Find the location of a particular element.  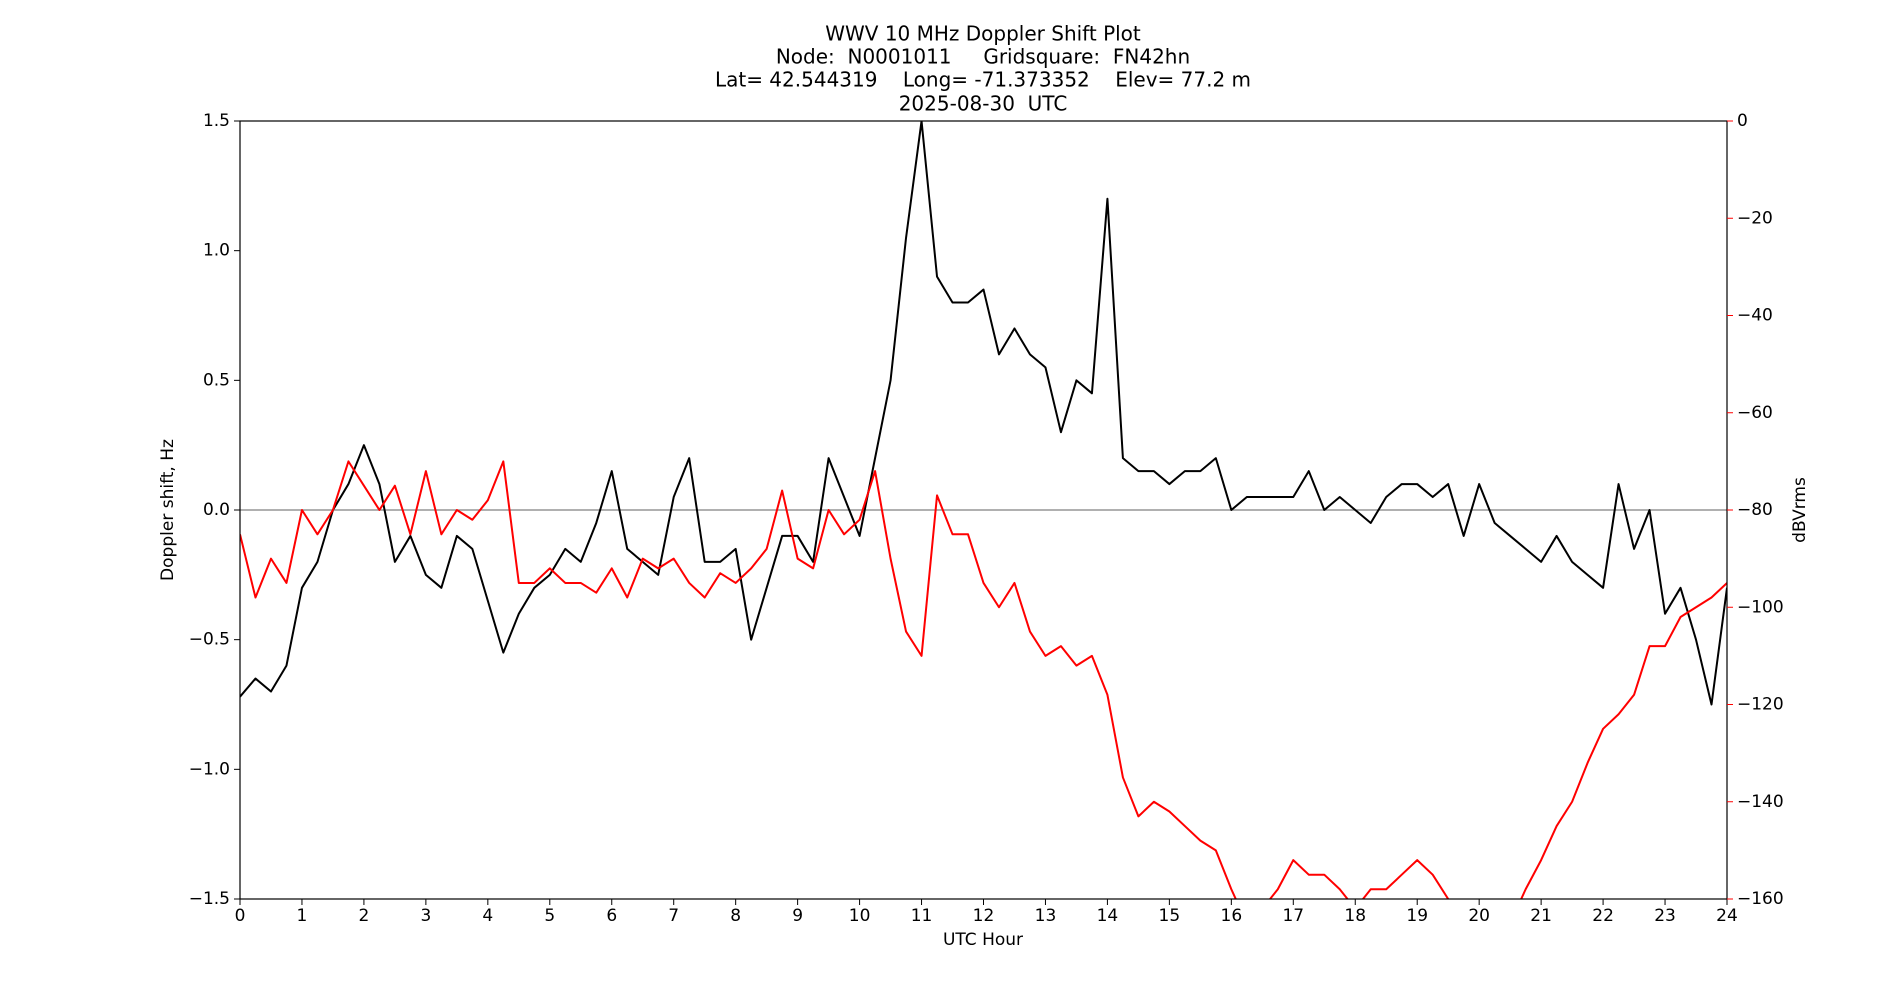

y-tick-label: −1.0 is located at coordinates (209, 769).